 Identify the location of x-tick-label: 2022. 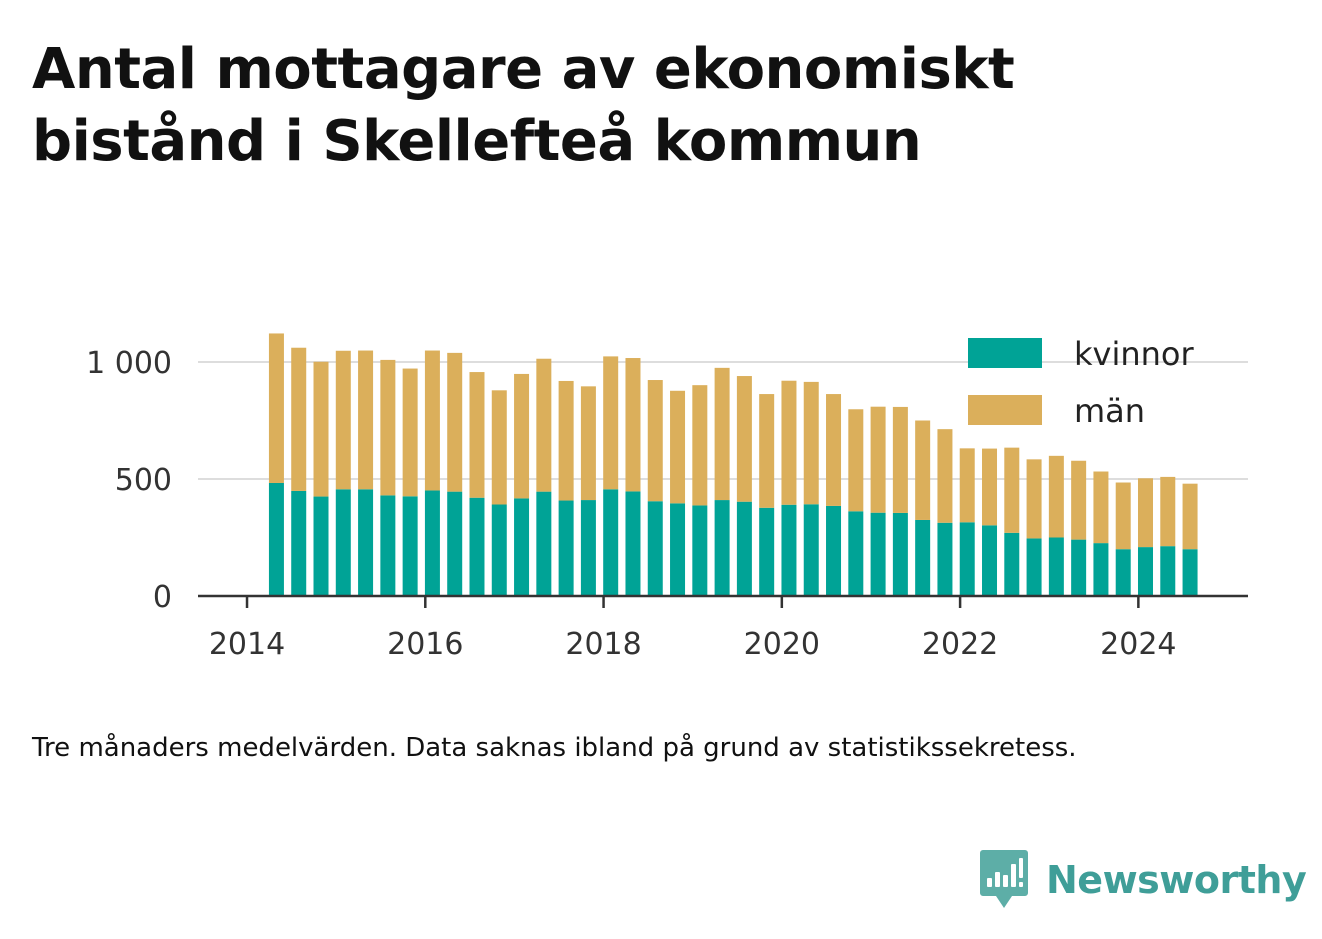
(960, 644).